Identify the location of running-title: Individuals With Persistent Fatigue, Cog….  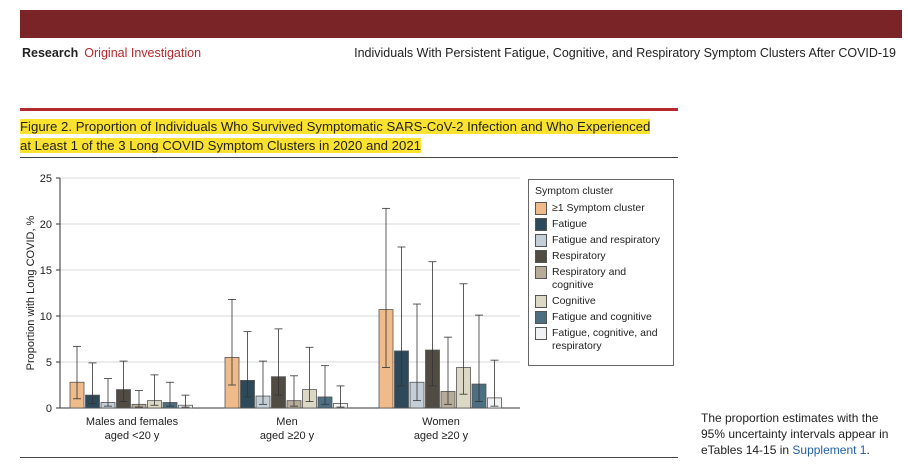
(625, 53).